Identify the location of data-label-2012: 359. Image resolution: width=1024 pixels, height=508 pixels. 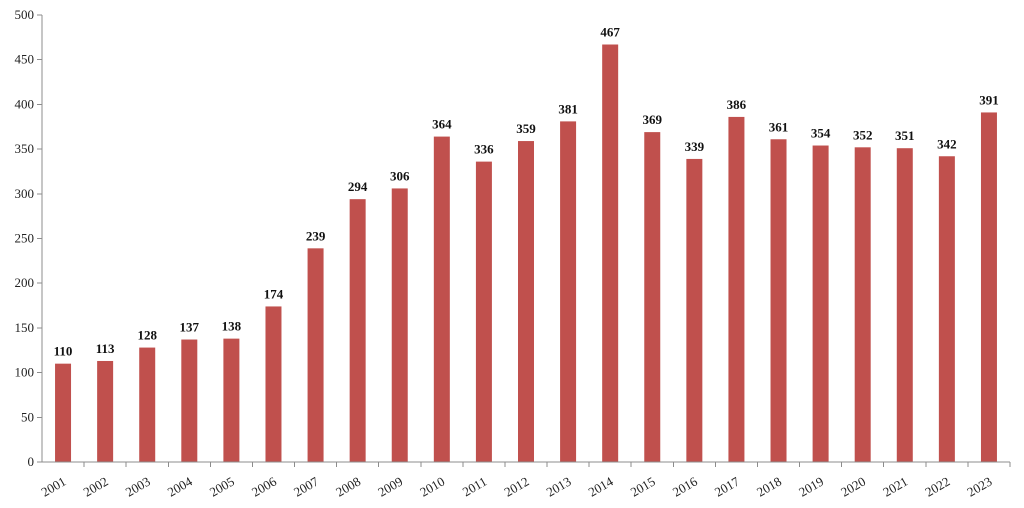
(526, 128).